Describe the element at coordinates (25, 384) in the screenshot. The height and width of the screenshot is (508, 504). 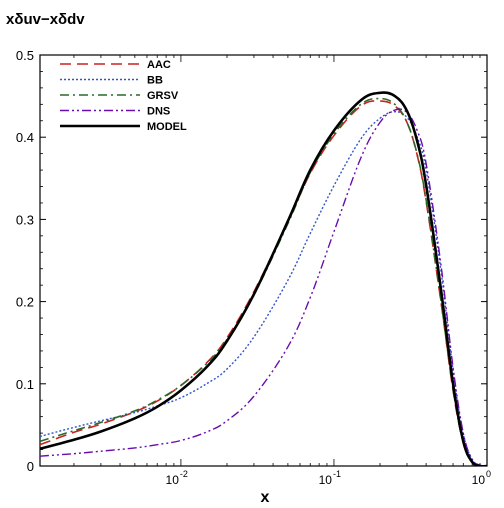
I see `y-tick-label: 0.1` at that location.